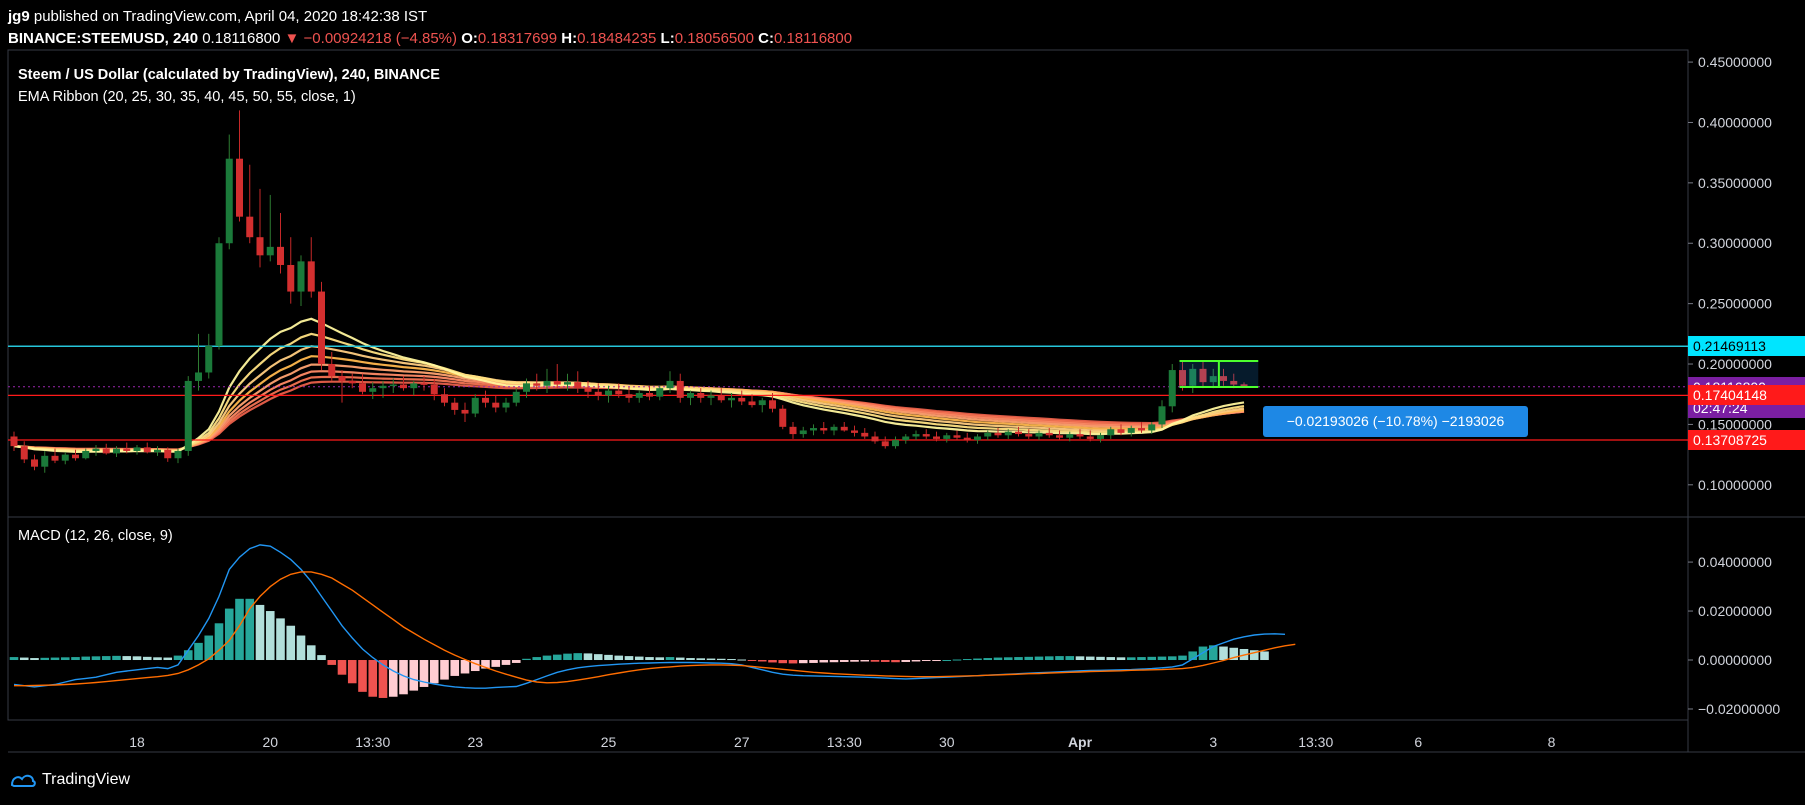 The image size is (1805, 805). What do you see at coordinates (371, 38) in the screenshot?
I see `price-change: ▼ −0.00924218 (−4.85%)` at bounding box center [371, 38].